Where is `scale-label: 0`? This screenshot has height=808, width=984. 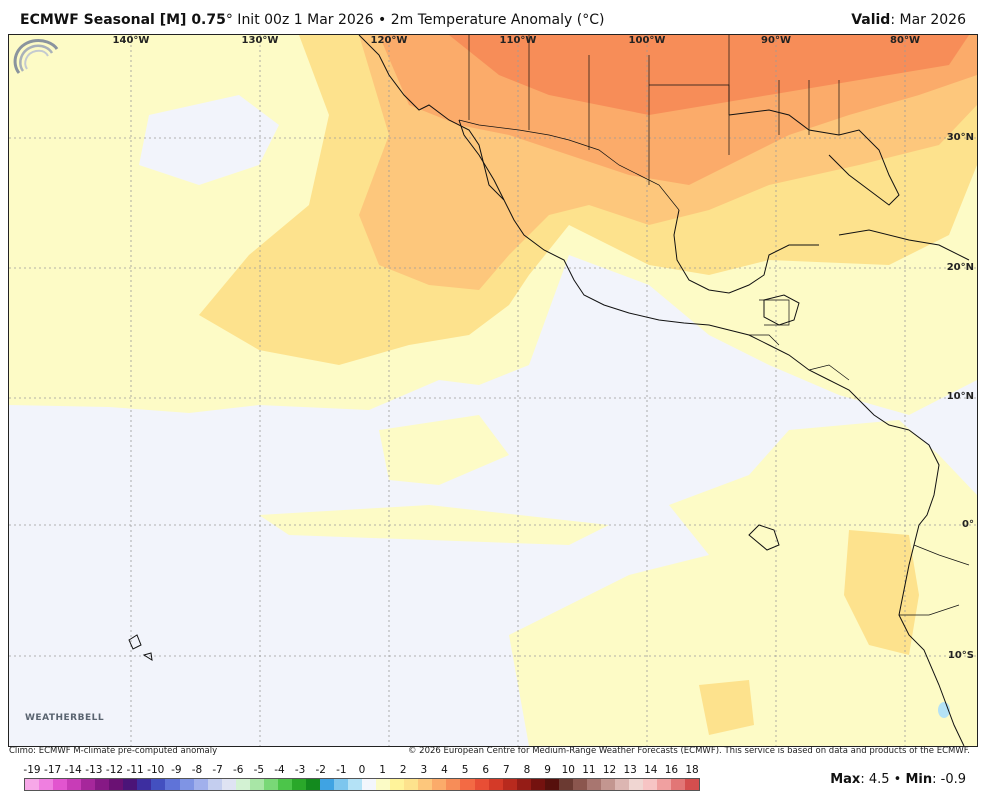
scale-label: 0 is located at coordinates (362, 770).